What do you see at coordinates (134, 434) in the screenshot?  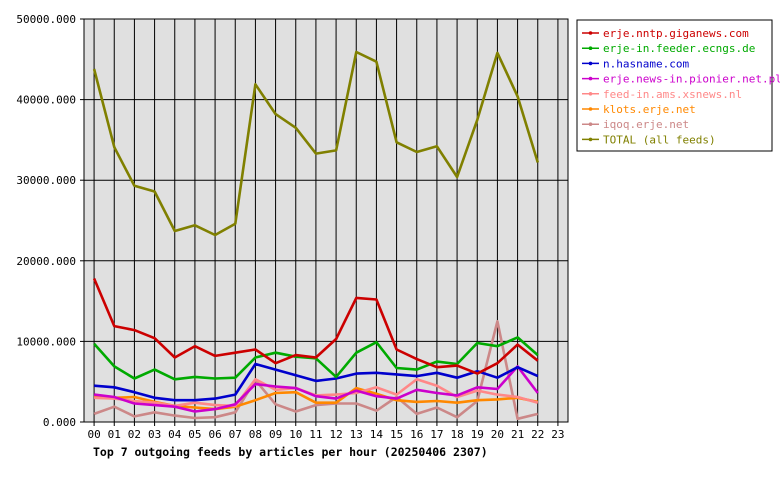 I see `x-tick-label: 02` at bounding box center [134, 434].